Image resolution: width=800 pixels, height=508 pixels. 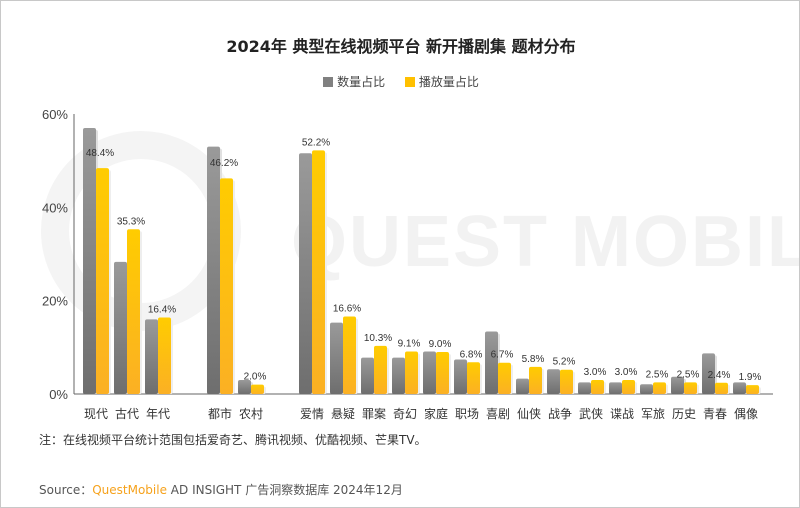 What do you see at coordinates (564, 362) in the screenshot?
I see `data-label: 5.2%` at bounding box center [564, 362].